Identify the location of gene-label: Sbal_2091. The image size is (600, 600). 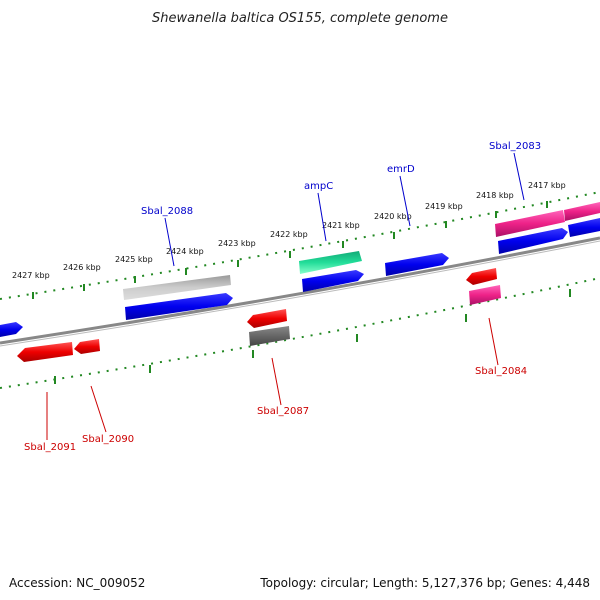
(50, 447).